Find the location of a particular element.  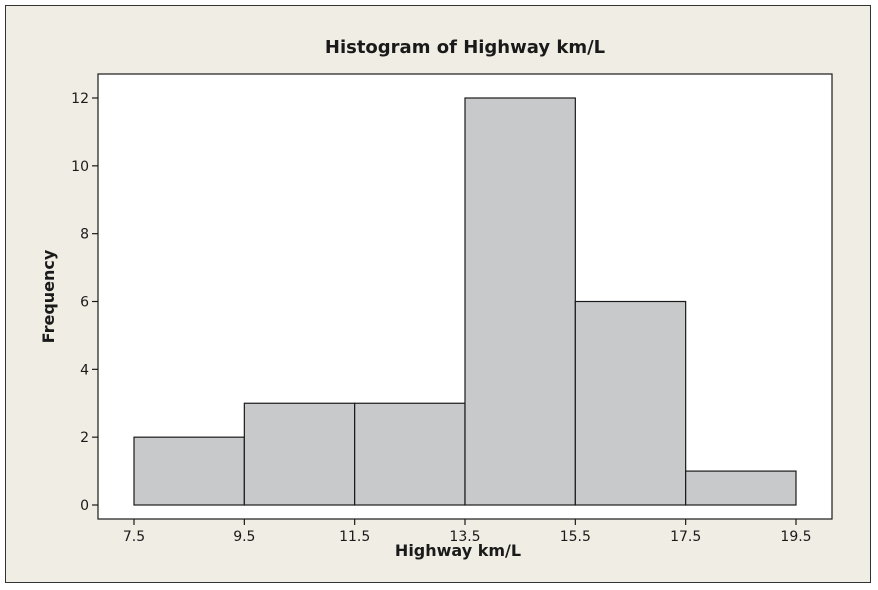

x-tick-label-4: 15.5 is located at coordinates (575, 537).